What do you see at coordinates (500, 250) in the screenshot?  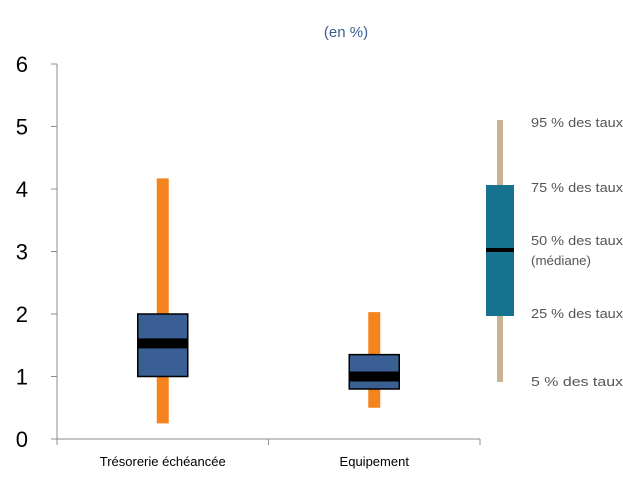 I see `legend-median` at bounding box center [500, 250].